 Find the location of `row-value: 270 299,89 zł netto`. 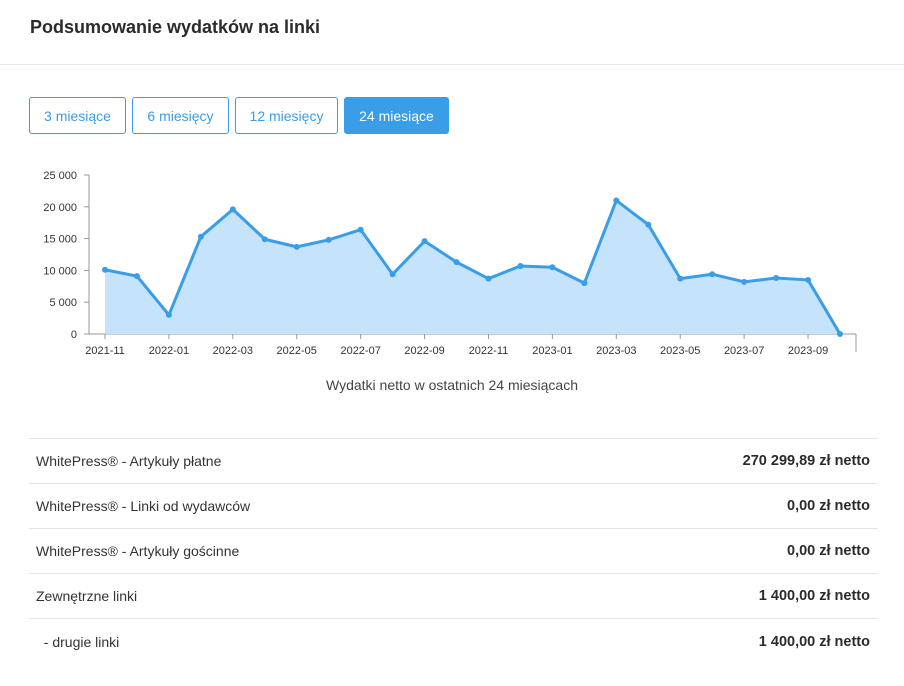

row-value: 270 299,89 zł netto is located at coordinates (806, 461).